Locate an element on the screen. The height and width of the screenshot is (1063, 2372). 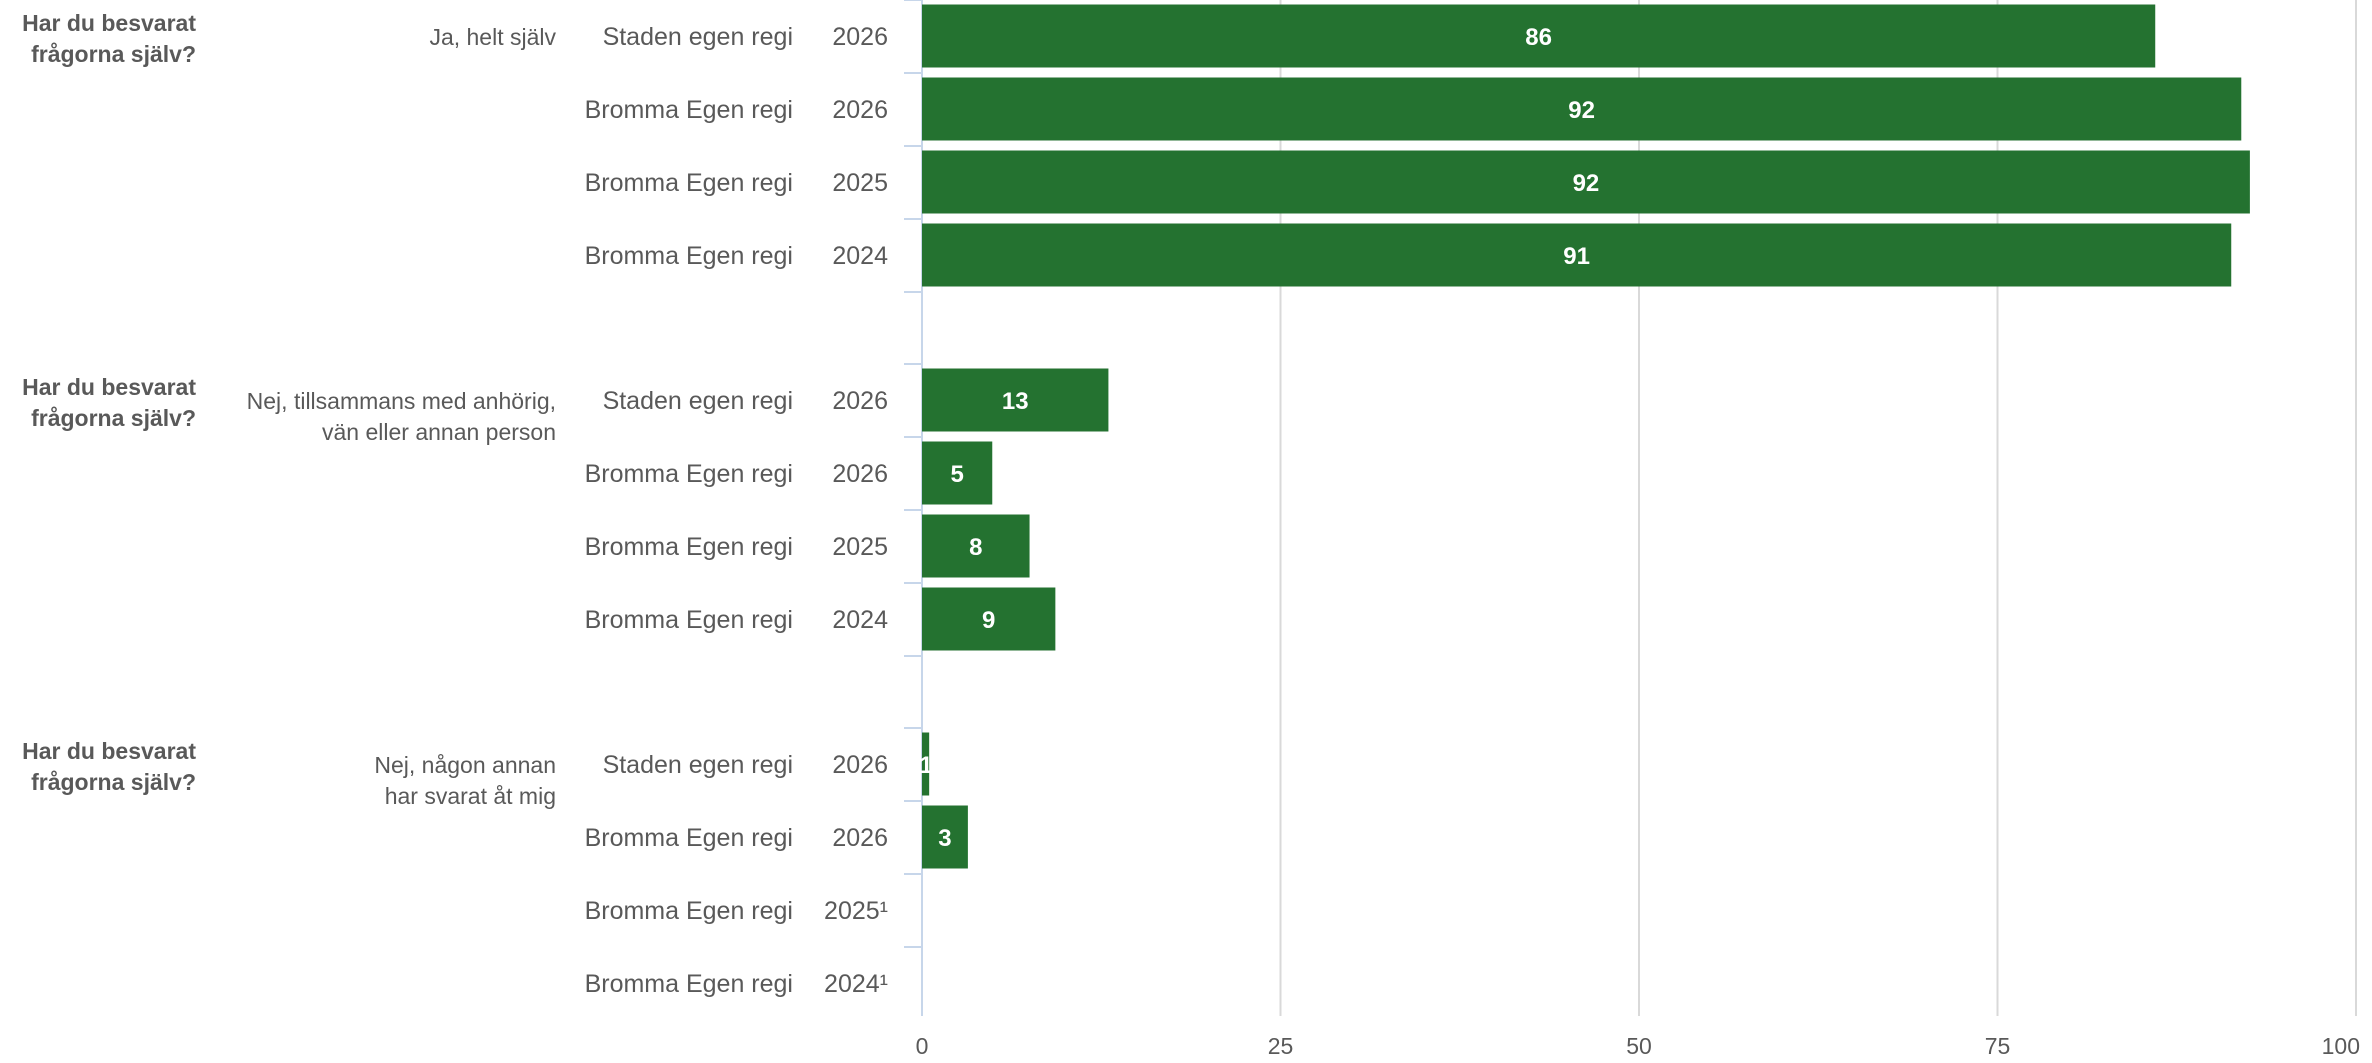
bar-value-label: 91 is located at coordinates (1576, 256).